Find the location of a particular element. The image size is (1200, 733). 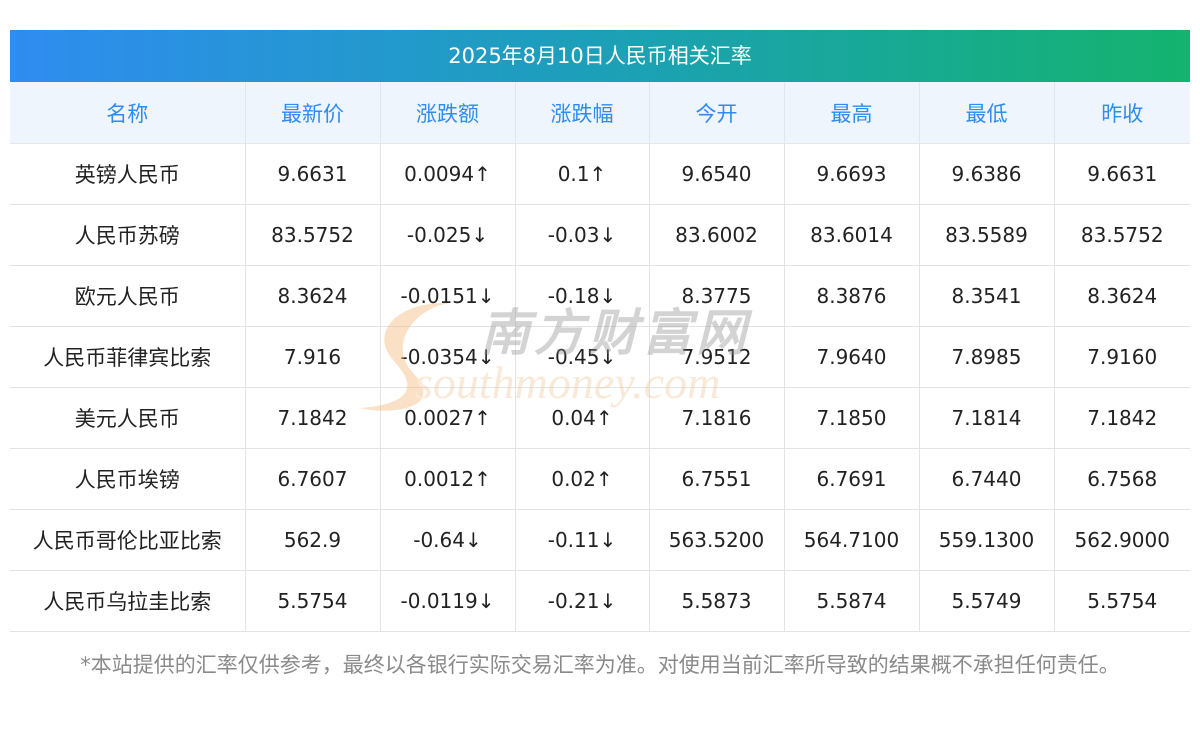

cell-change-pct: -0.45↓ is located at coordinates (582, 357).